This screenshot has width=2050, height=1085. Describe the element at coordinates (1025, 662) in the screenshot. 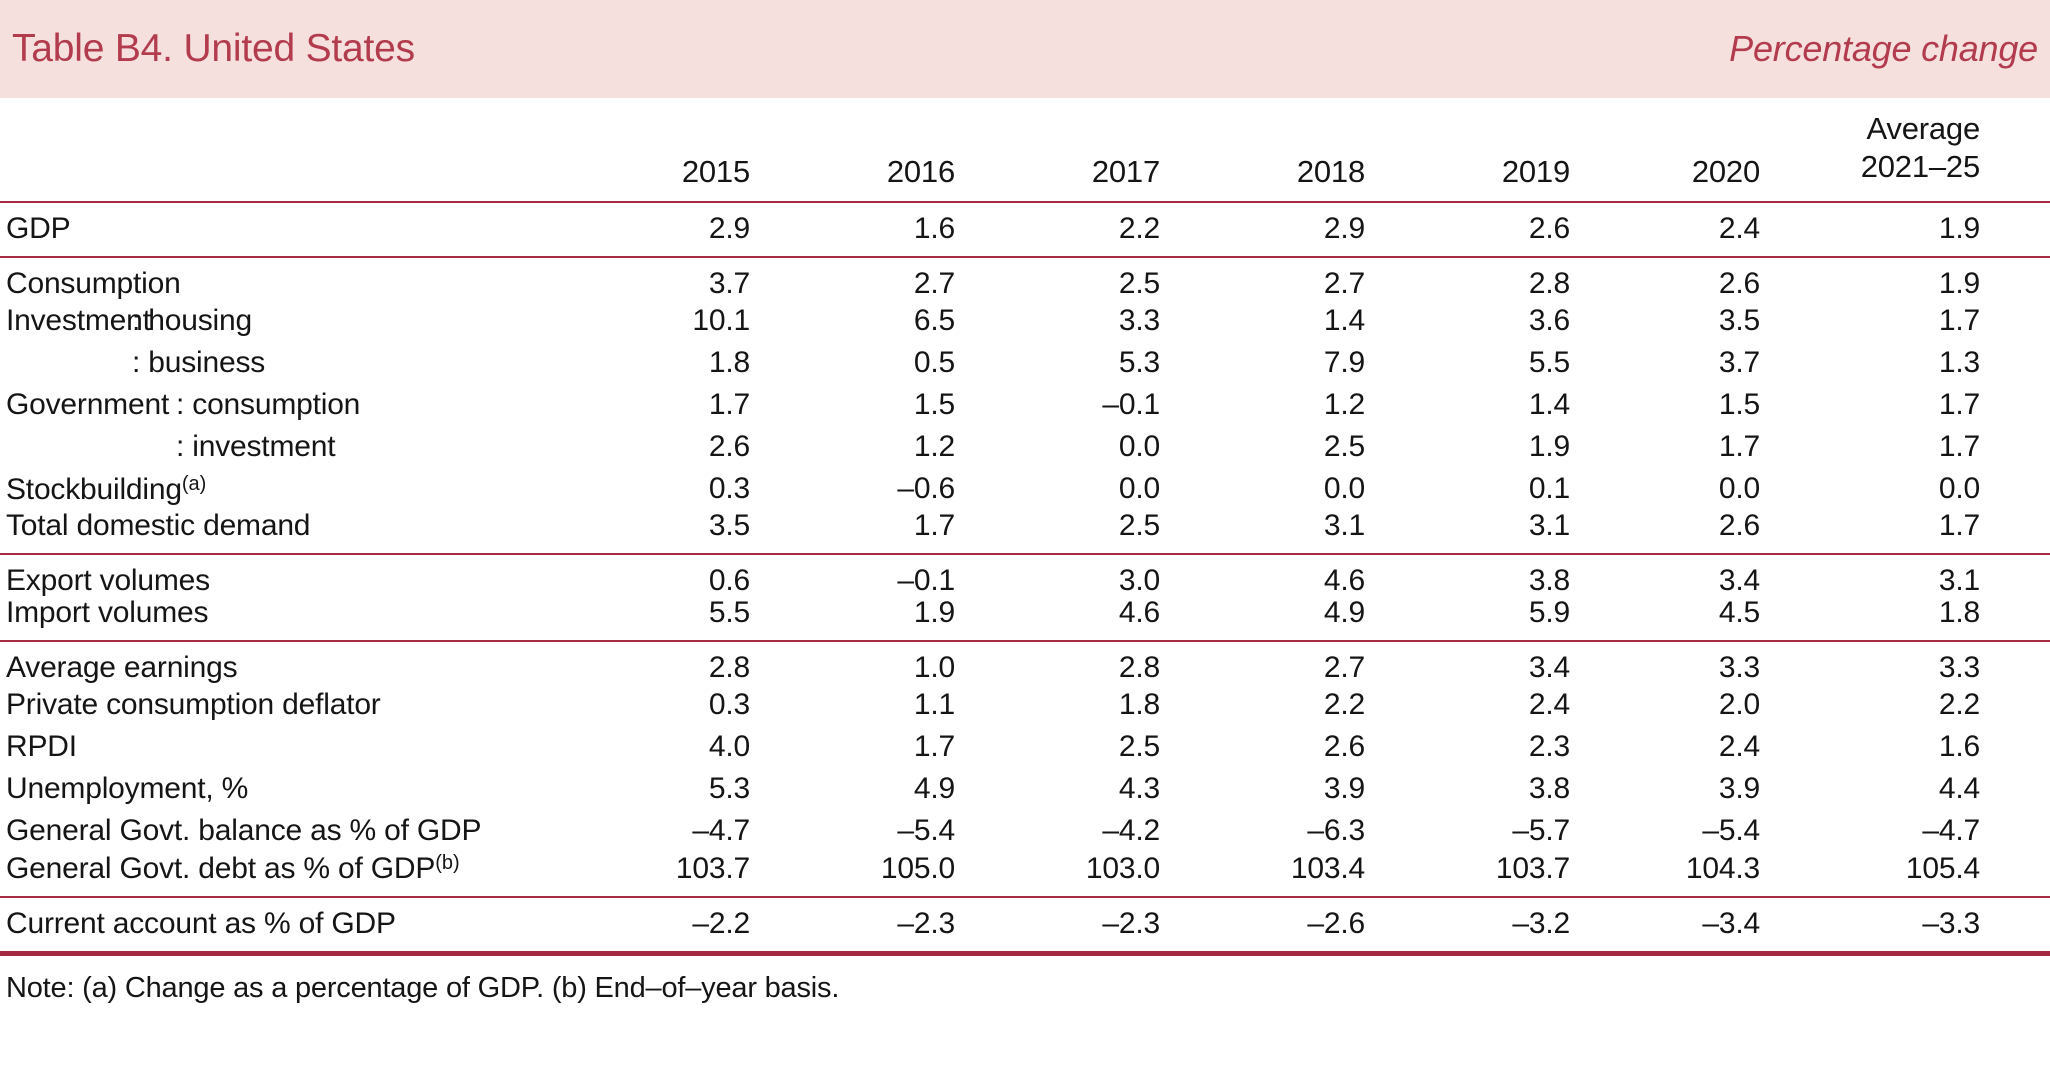

I see `table-row: Average earnings 2.8 1.0 2.8 2.7 3.4 3.3 3.3` at that location.